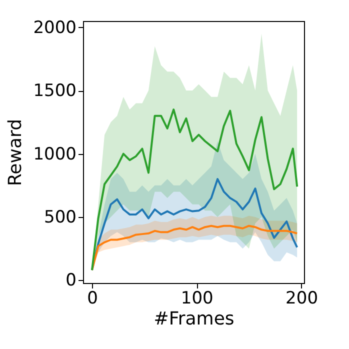  What do you see at coordinates (194, 319) in the screenshot?
I see `x-axis-title: #Frames` at bounding box center [194, 319].